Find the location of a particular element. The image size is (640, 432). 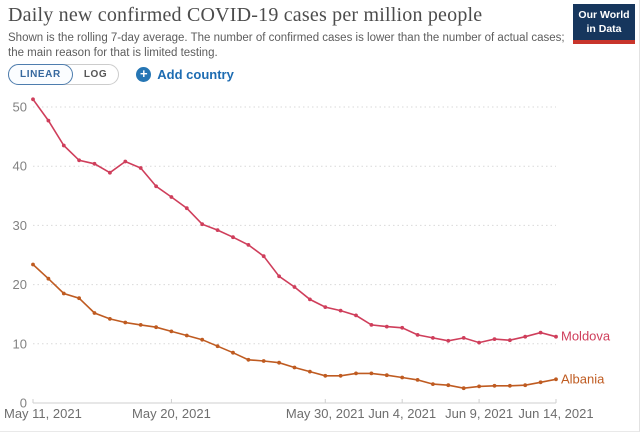

series-label-albania: Albania is located at coordinates (583, 378).